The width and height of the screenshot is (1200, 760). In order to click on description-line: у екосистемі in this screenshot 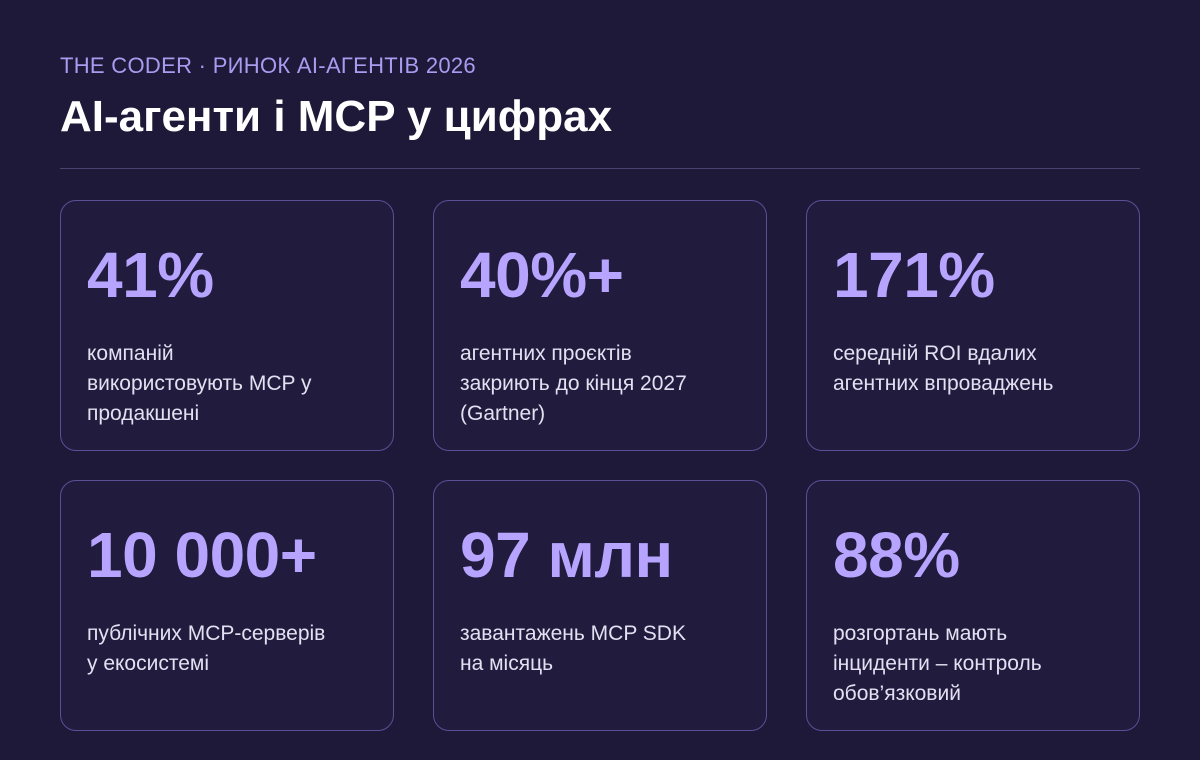, I will do `click(148, 663)`.